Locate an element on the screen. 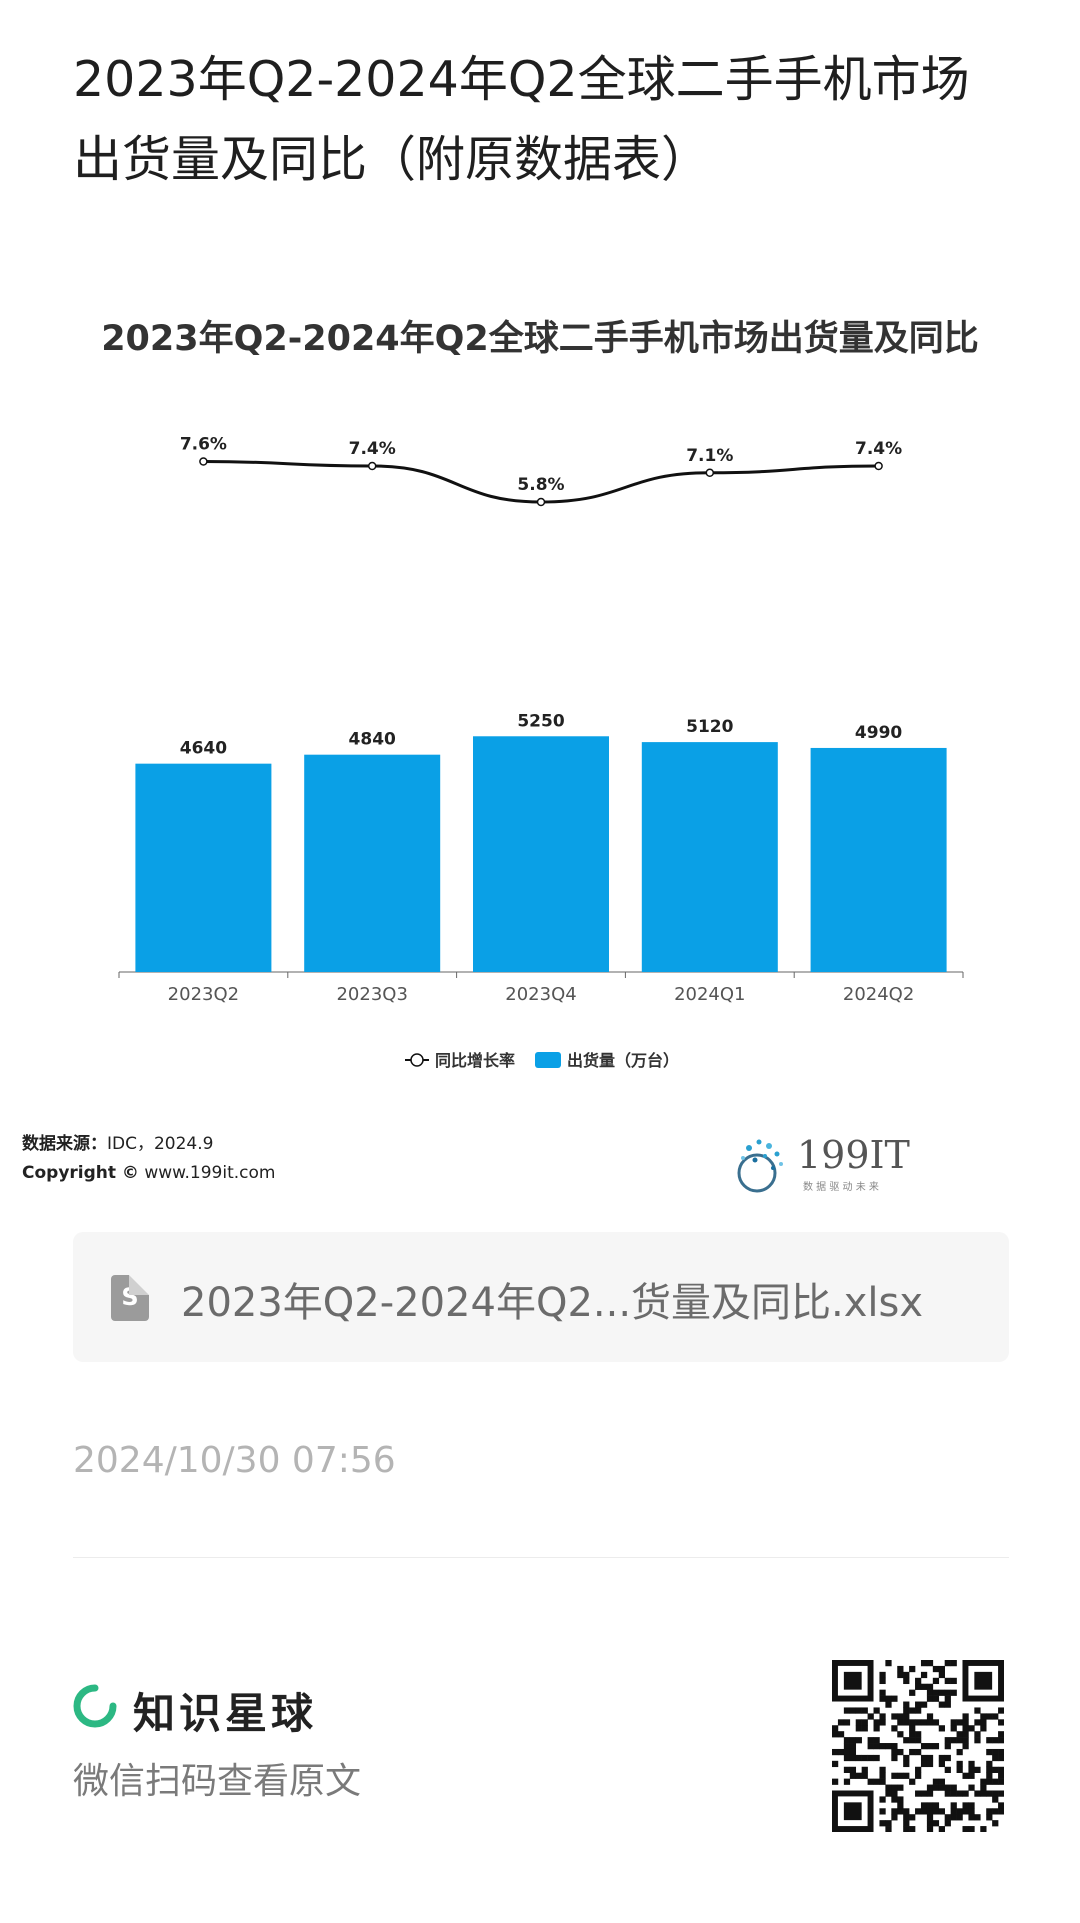 The width and height of the screenshot is (1080, 1923). page-title: 2023年Q2-2024年Q2全球二手手机市场出货量及同比（附原数据表） is located at coordinates (521, 119).